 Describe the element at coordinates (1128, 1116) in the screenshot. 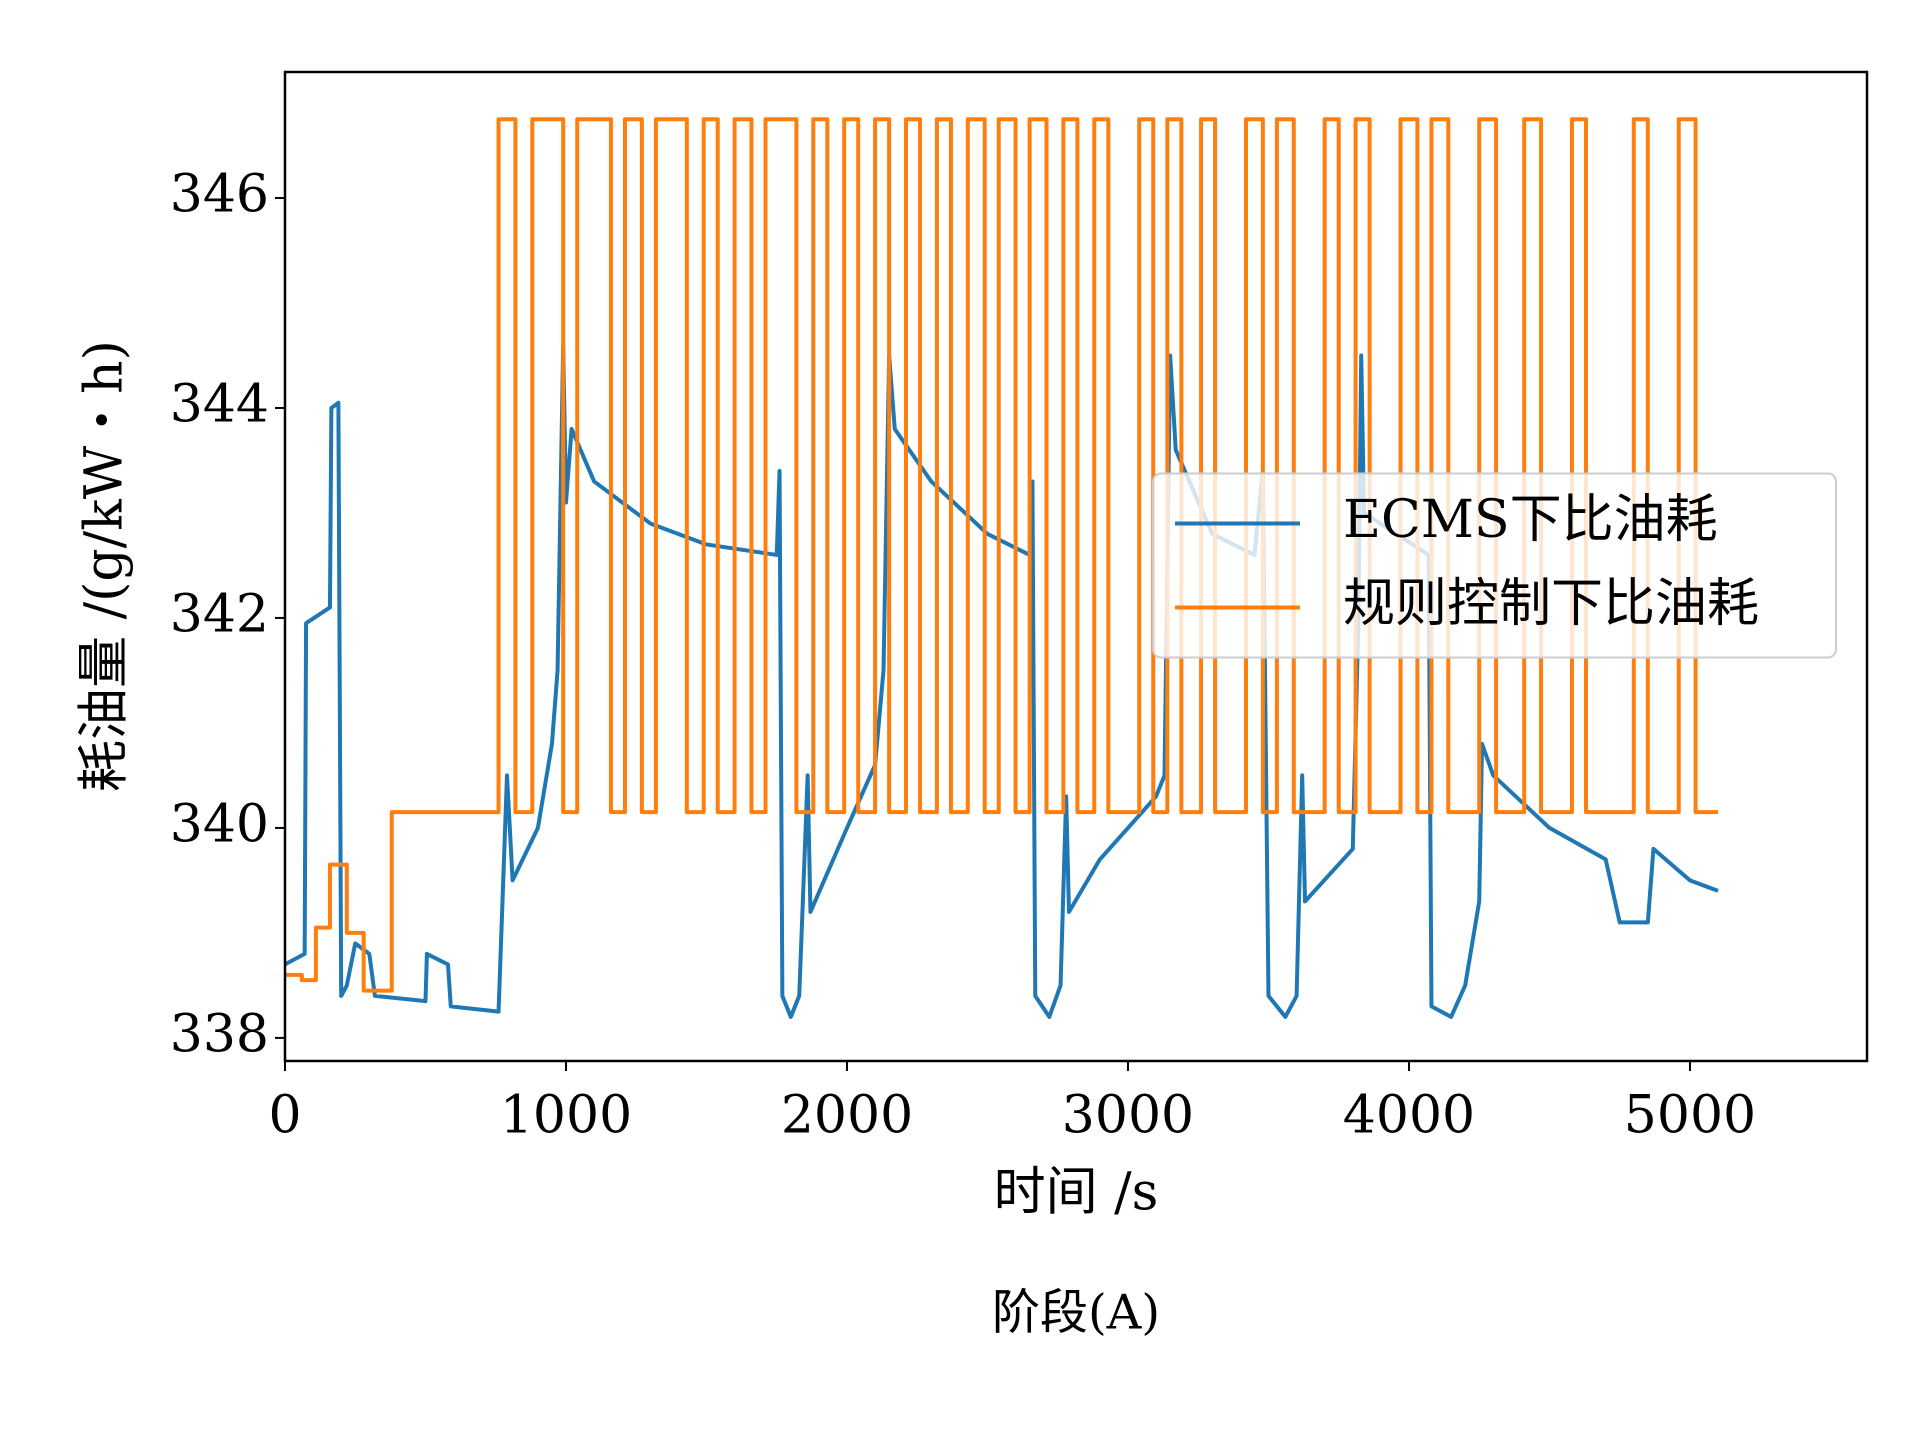

I see `x-tick-label: 3000` at that location.